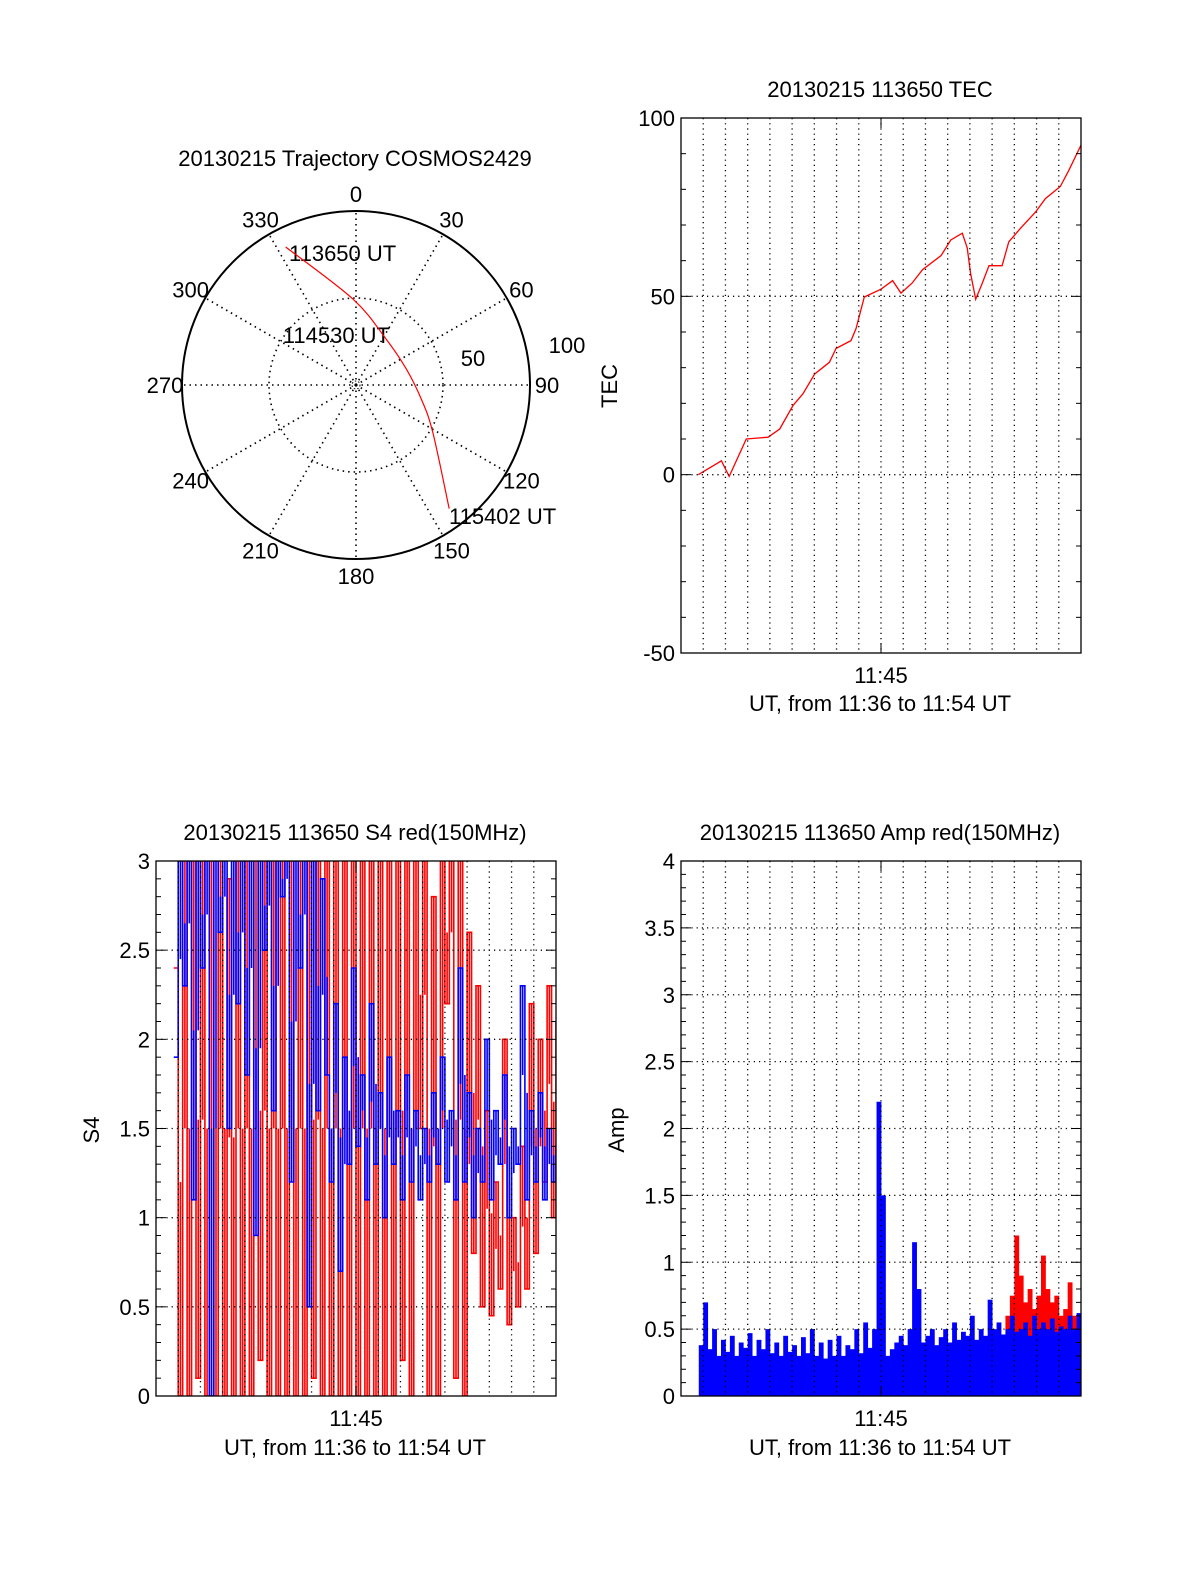 The image size is (1200, 1575). I want to click on polar-center-ring, so click(356, 385).